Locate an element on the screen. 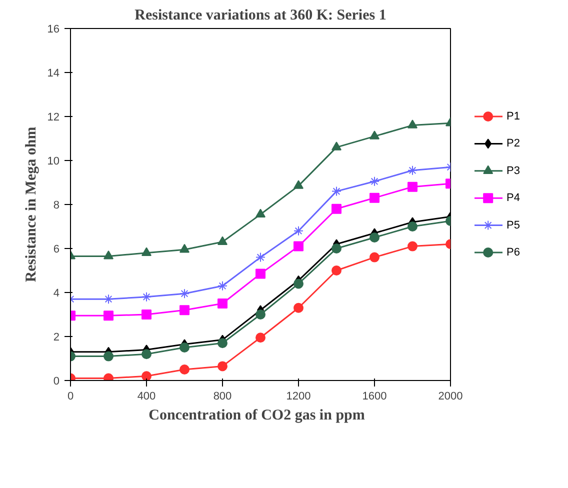  legend-label: P3 is located at coordinates (513, 170).